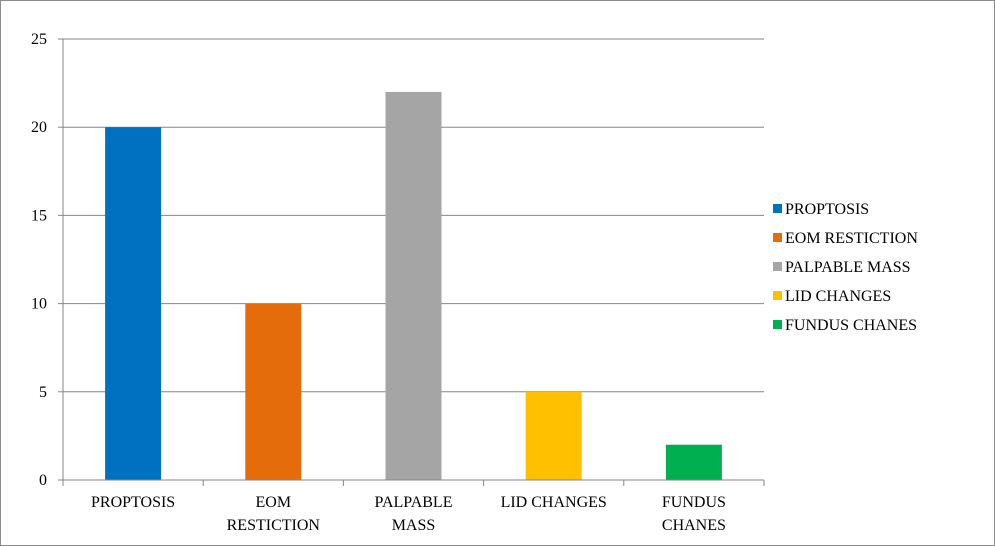 Image resolution: width=995 pixels, height=546 pixels. What do you see at coordinates (273, 391) in the screenshot?
I see `bar-eom-restiction` at bounding box center [273, 391].